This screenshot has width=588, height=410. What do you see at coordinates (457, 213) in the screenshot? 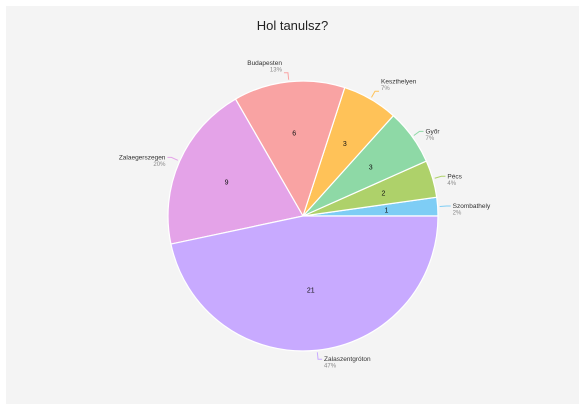
I see `slice-percent-label: 2%` at bounding box center [457, 213].